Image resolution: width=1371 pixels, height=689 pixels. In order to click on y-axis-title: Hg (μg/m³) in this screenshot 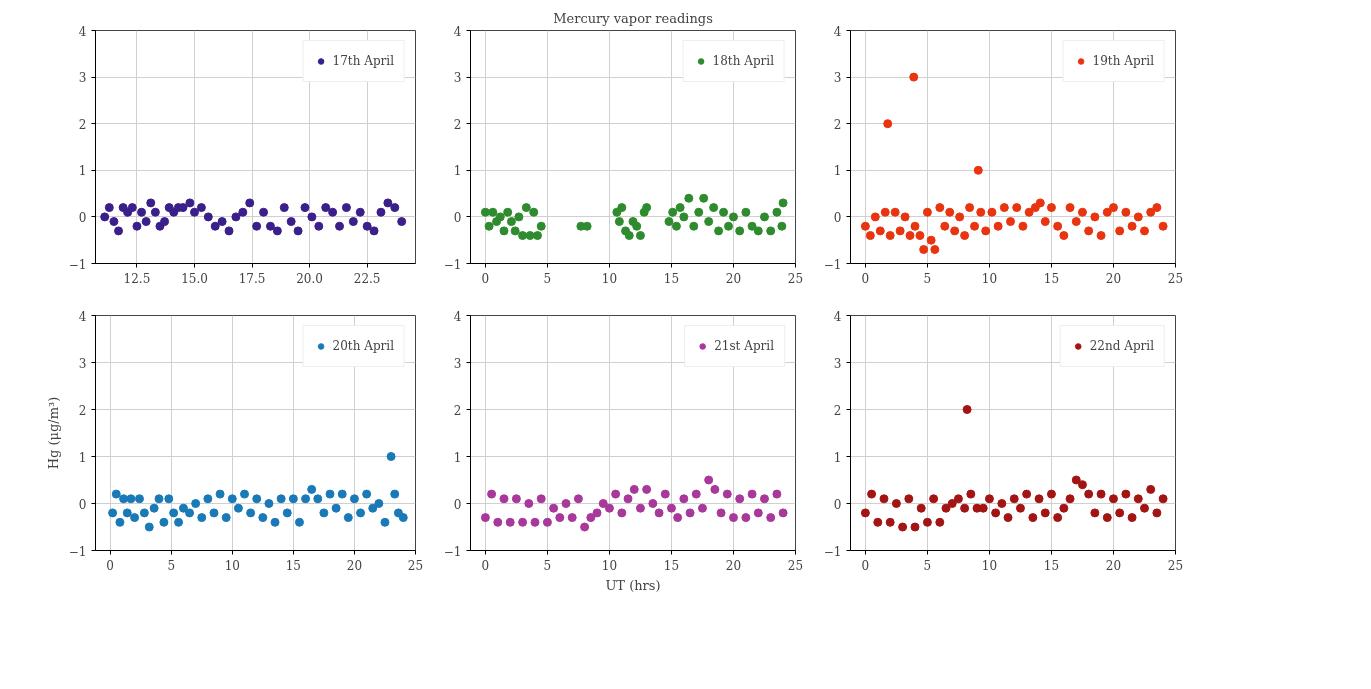, I will do `click(53, 433)`.